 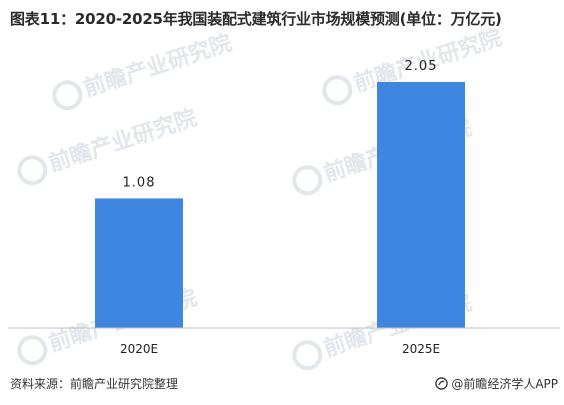 What do you see at coordinates (421, 66) in the screenshot?
I see `bar-value-label: 2.05` at bounding box center [421, 66].